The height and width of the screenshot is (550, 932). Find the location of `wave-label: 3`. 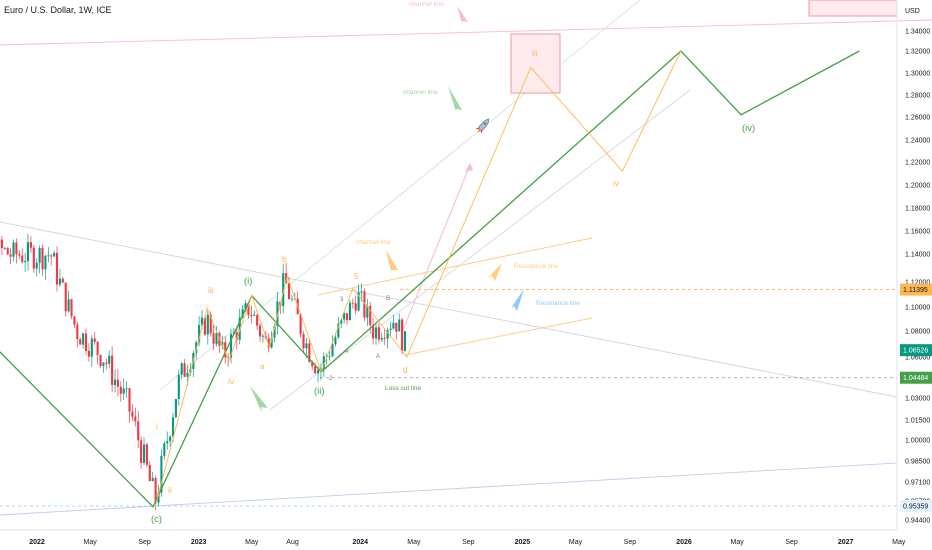

wave-label: 3 is located at coordinates (342, 300).